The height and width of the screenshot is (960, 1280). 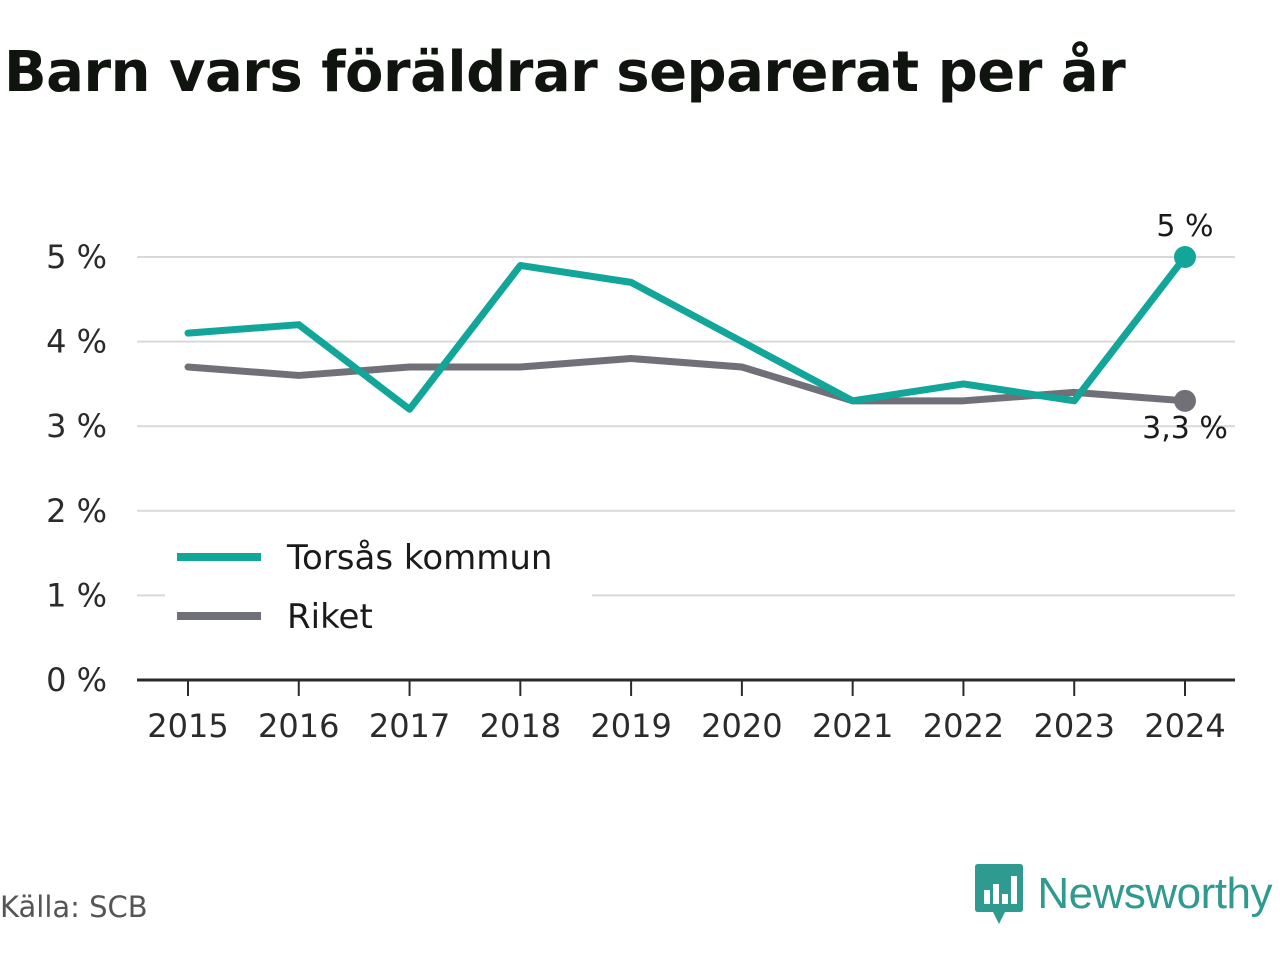 What do you see at coordinates (1185, 428) in the screenshot?
I see `end-value-label: 3,3 %` at bounding box center [1185, 428].